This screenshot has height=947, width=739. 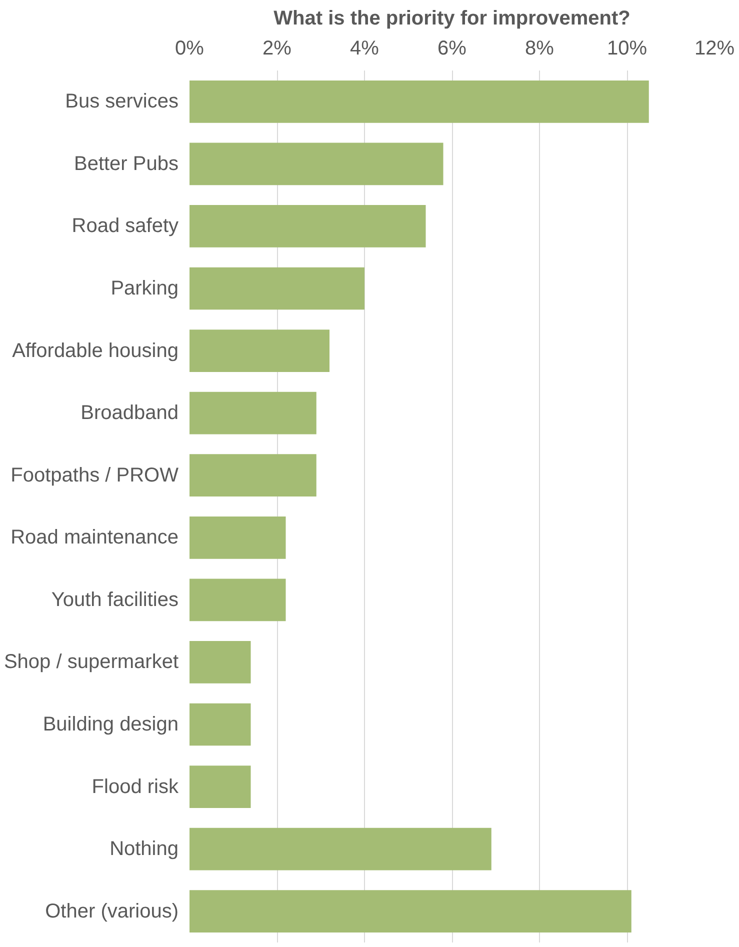 What do you see at coordinates (627, 49) in the screenshot?
I see `x-tick-label: 10%` at bounding box center [627, 49].